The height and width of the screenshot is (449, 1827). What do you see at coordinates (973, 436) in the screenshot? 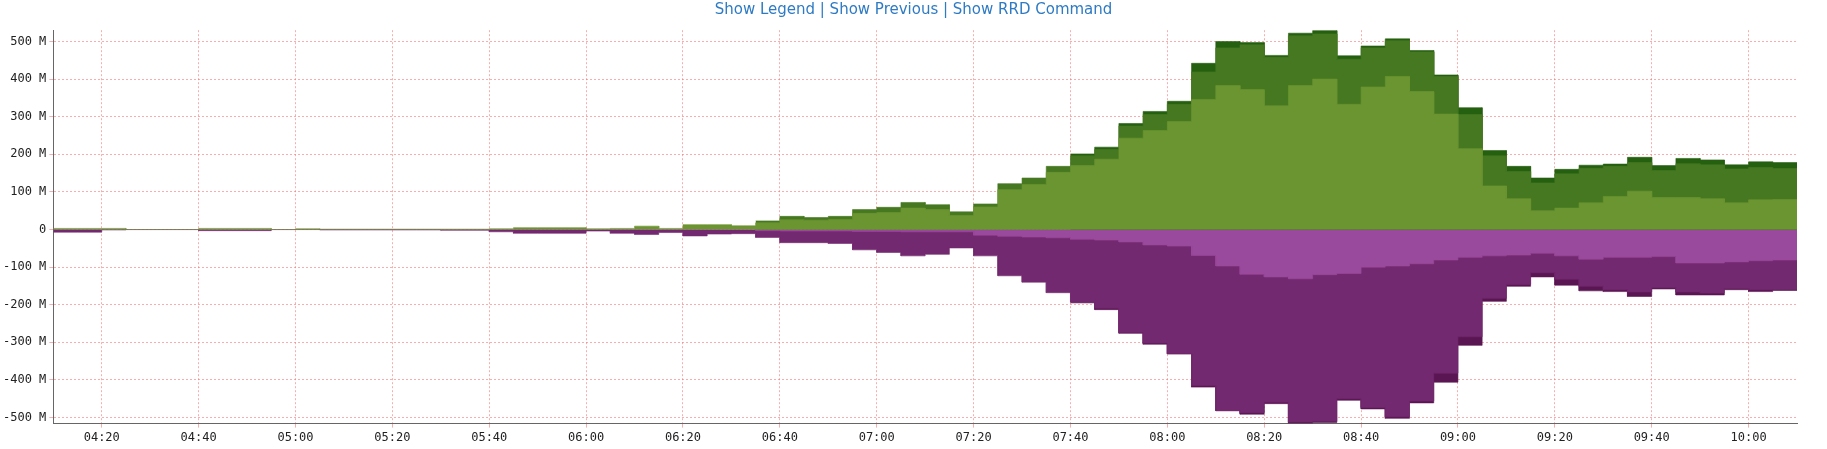
I see `x-tick-label: 07:20` at bounding box center [973, 436].